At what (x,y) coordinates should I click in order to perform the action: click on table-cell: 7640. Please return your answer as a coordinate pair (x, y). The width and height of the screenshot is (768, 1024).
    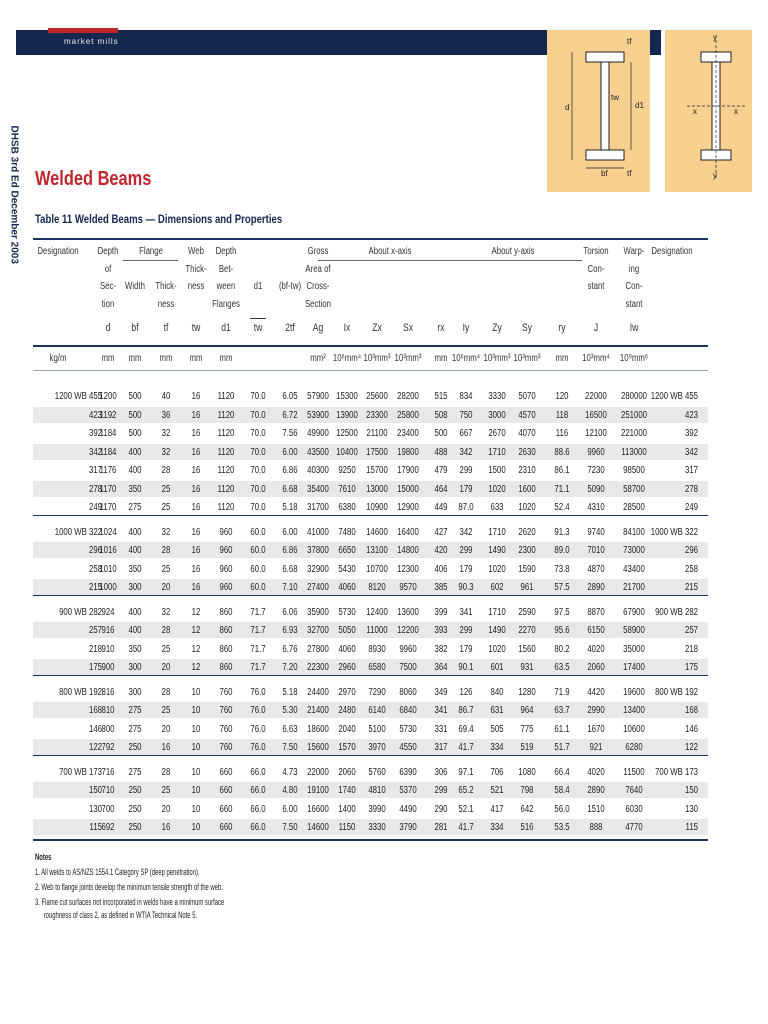
    Looking at the image, I should click on (634, 790).